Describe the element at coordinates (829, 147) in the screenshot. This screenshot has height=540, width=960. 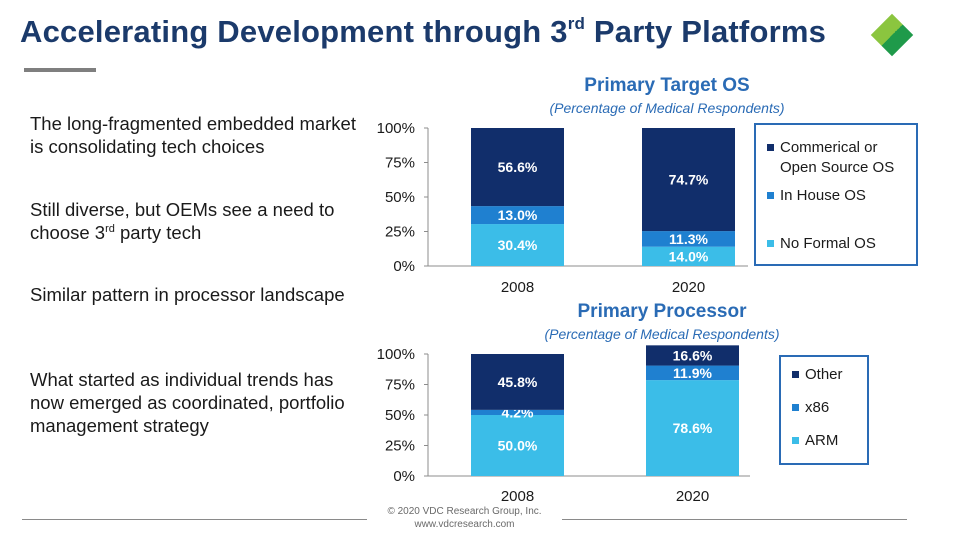
I see `legend-label-line-1: Commerical or` at that location.